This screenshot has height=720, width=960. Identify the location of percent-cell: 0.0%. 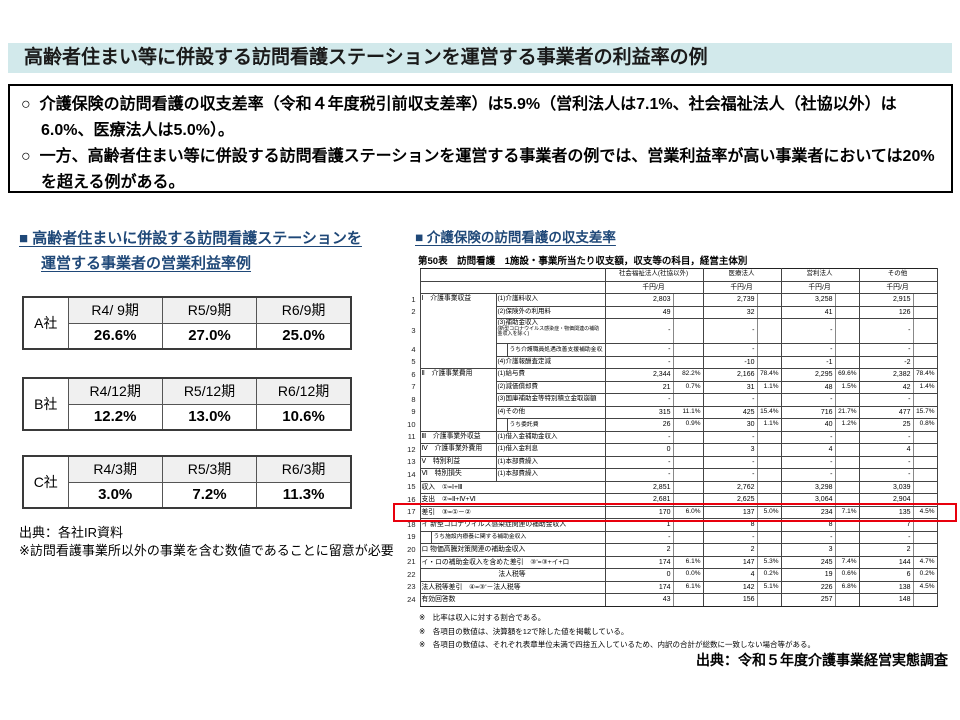
(688, 575).